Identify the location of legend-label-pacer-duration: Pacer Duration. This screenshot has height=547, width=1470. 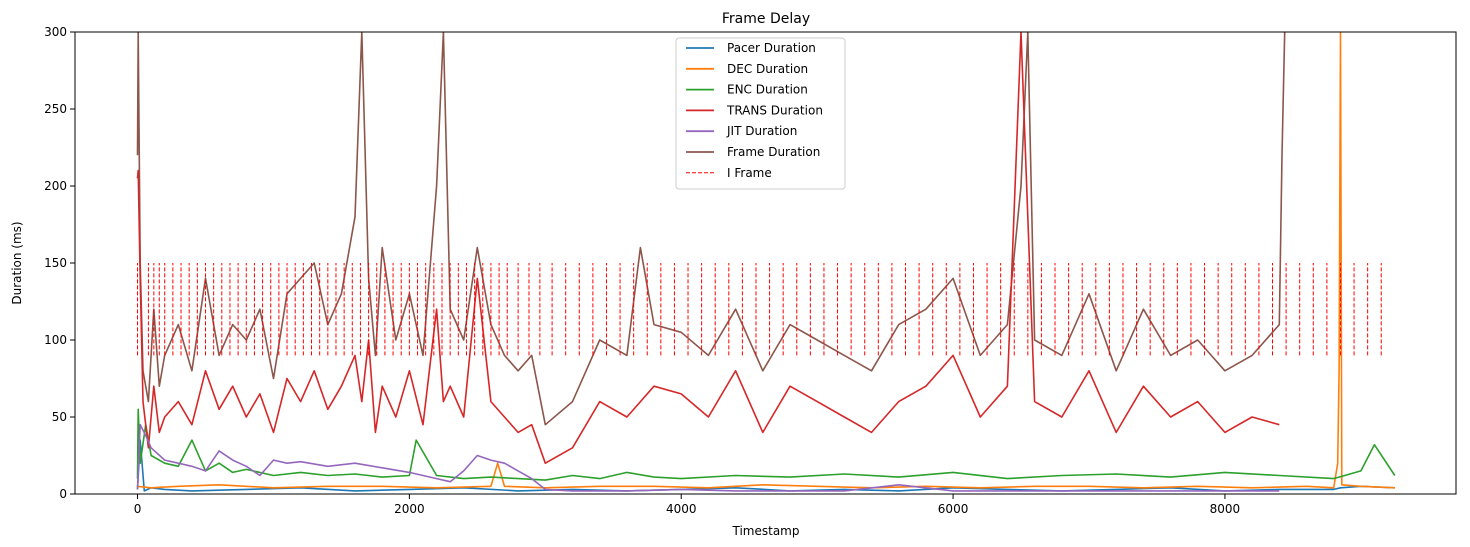
(771, 48).